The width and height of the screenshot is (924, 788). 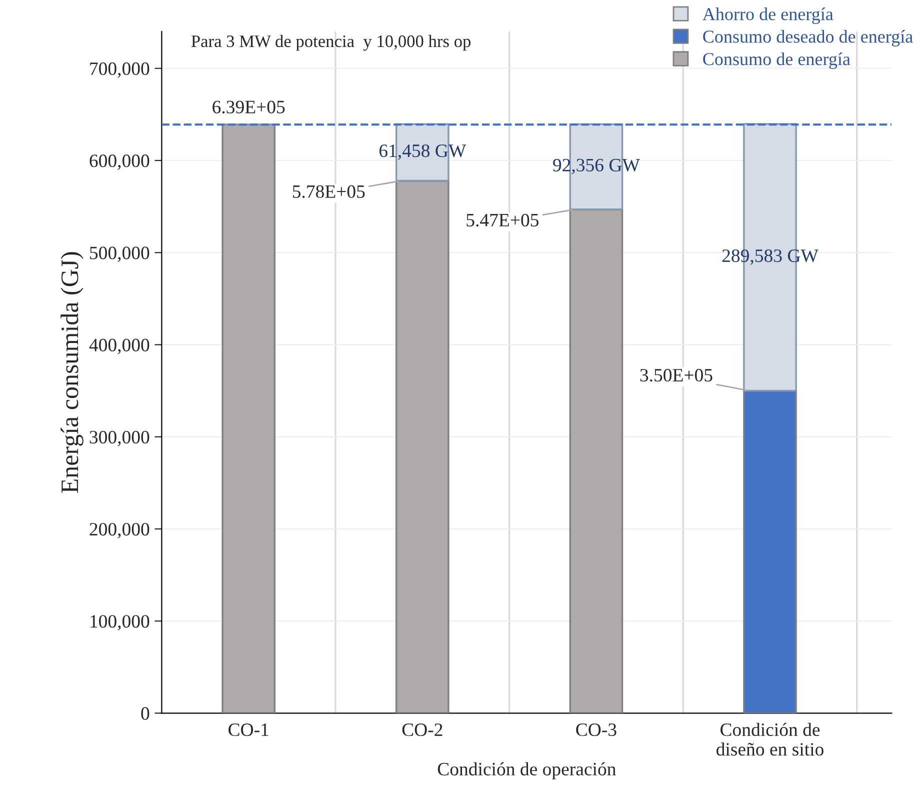 What do you see at coordinates (502, 220) in the screenshot?
I see `data-label: 5.47E+05` at bounding box center [502, 220].